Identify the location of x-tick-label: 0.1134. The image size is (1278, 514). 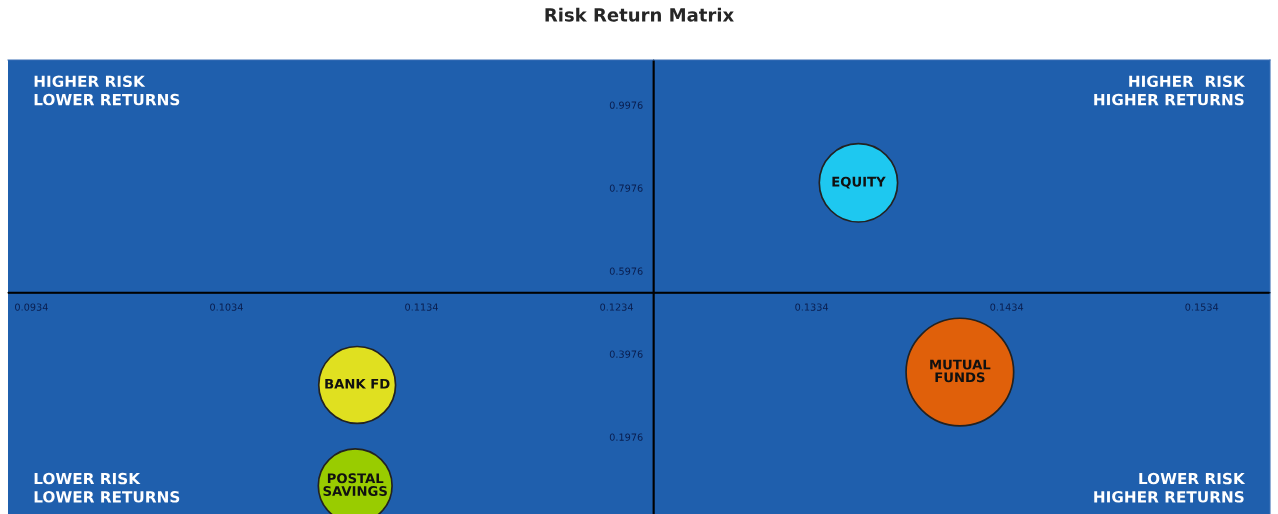
(421, 307).